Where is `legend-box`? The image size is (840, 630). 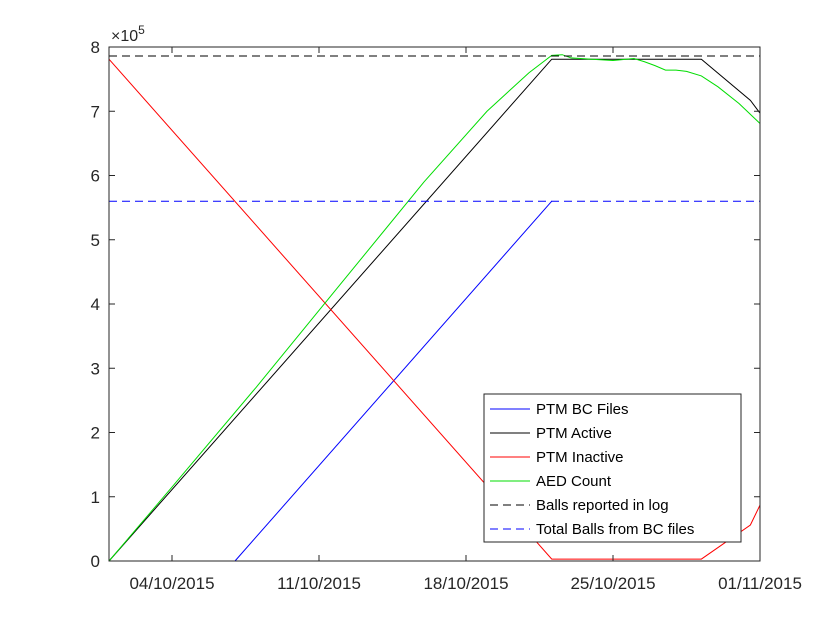
legend-box is located at coordinates (612, 468).